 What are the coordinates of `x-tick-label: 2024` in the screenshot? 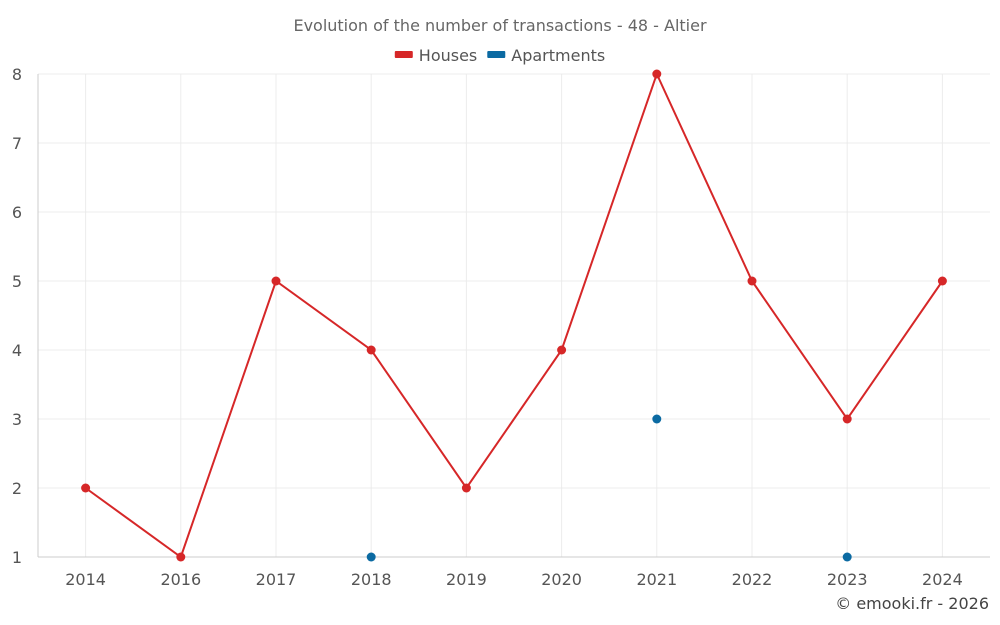 It's located at (942, 579).